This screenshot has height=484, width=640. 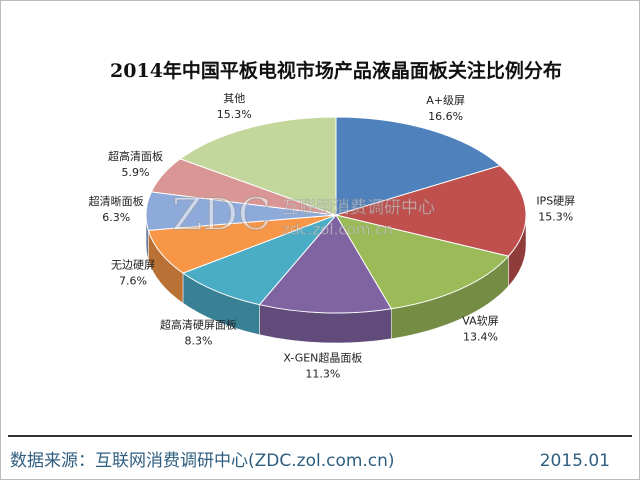 What do you see at coordinates (337, 230) in the screenshot?
I see `watermark-url: zdc.zol.com.cn` at bounding box center [337, 230].